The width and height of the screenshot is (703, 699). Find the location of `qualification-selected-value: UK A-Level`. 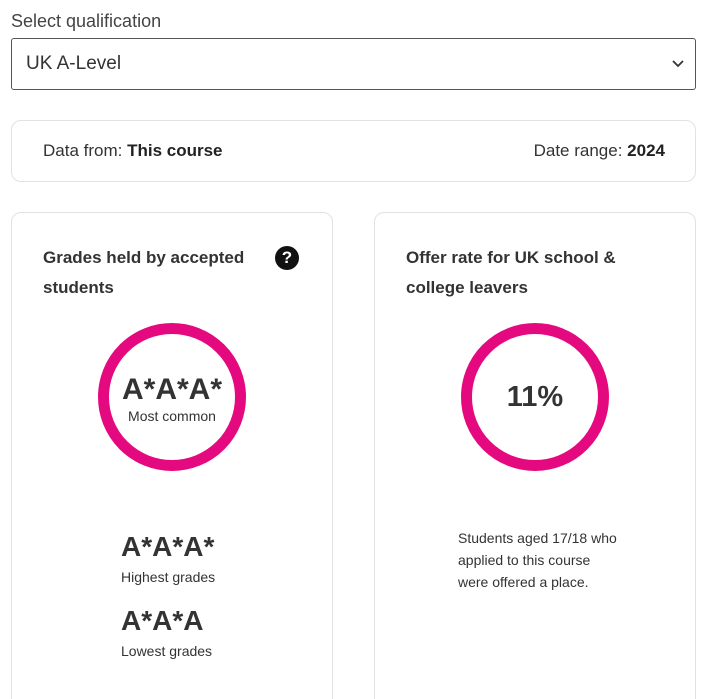

qualification-selected-value: UK A-Level is located at coordinates (74, 63).